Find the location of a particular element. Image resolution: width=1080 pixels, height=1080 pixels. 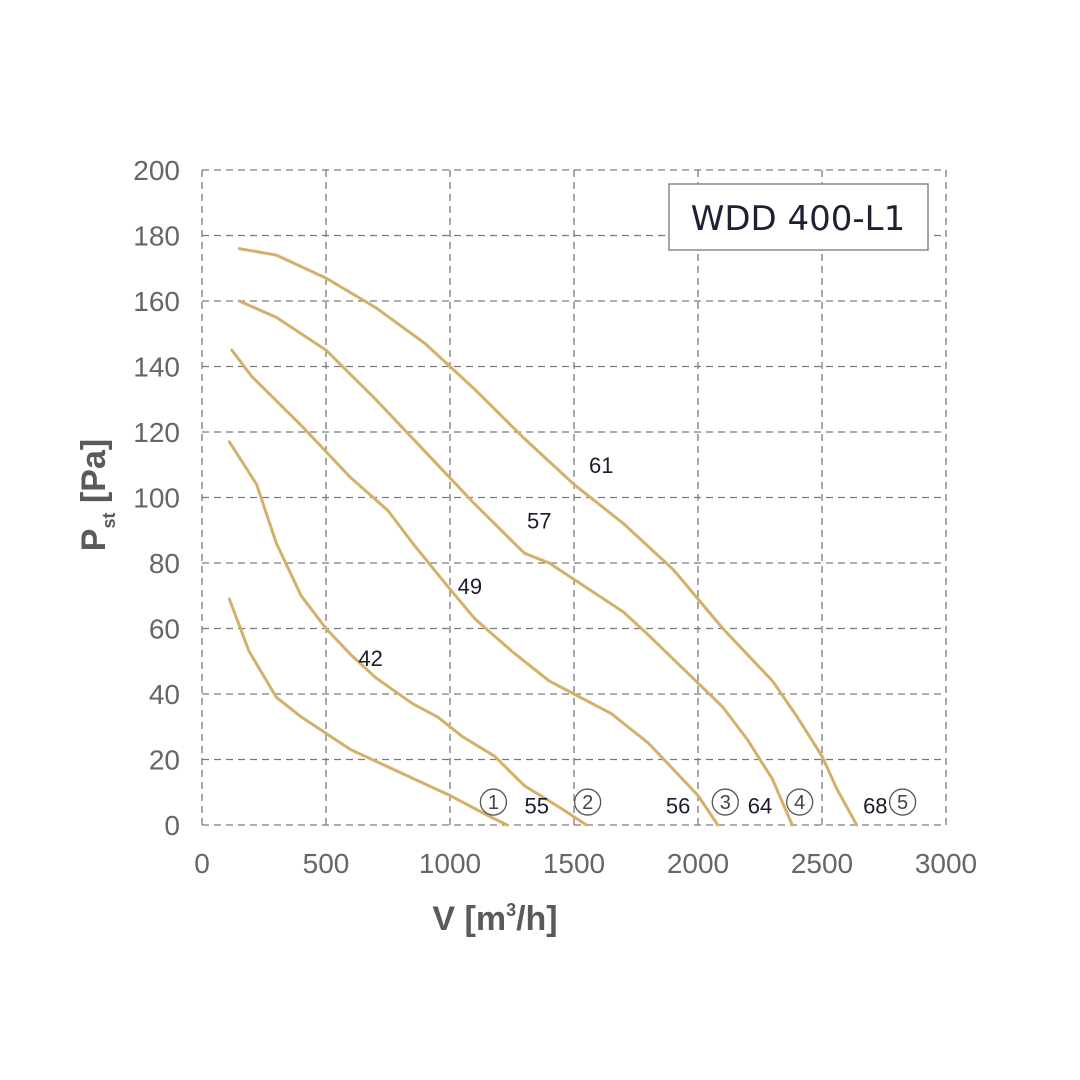

y-tick-label: 40 is located at coordinates (164, 694).